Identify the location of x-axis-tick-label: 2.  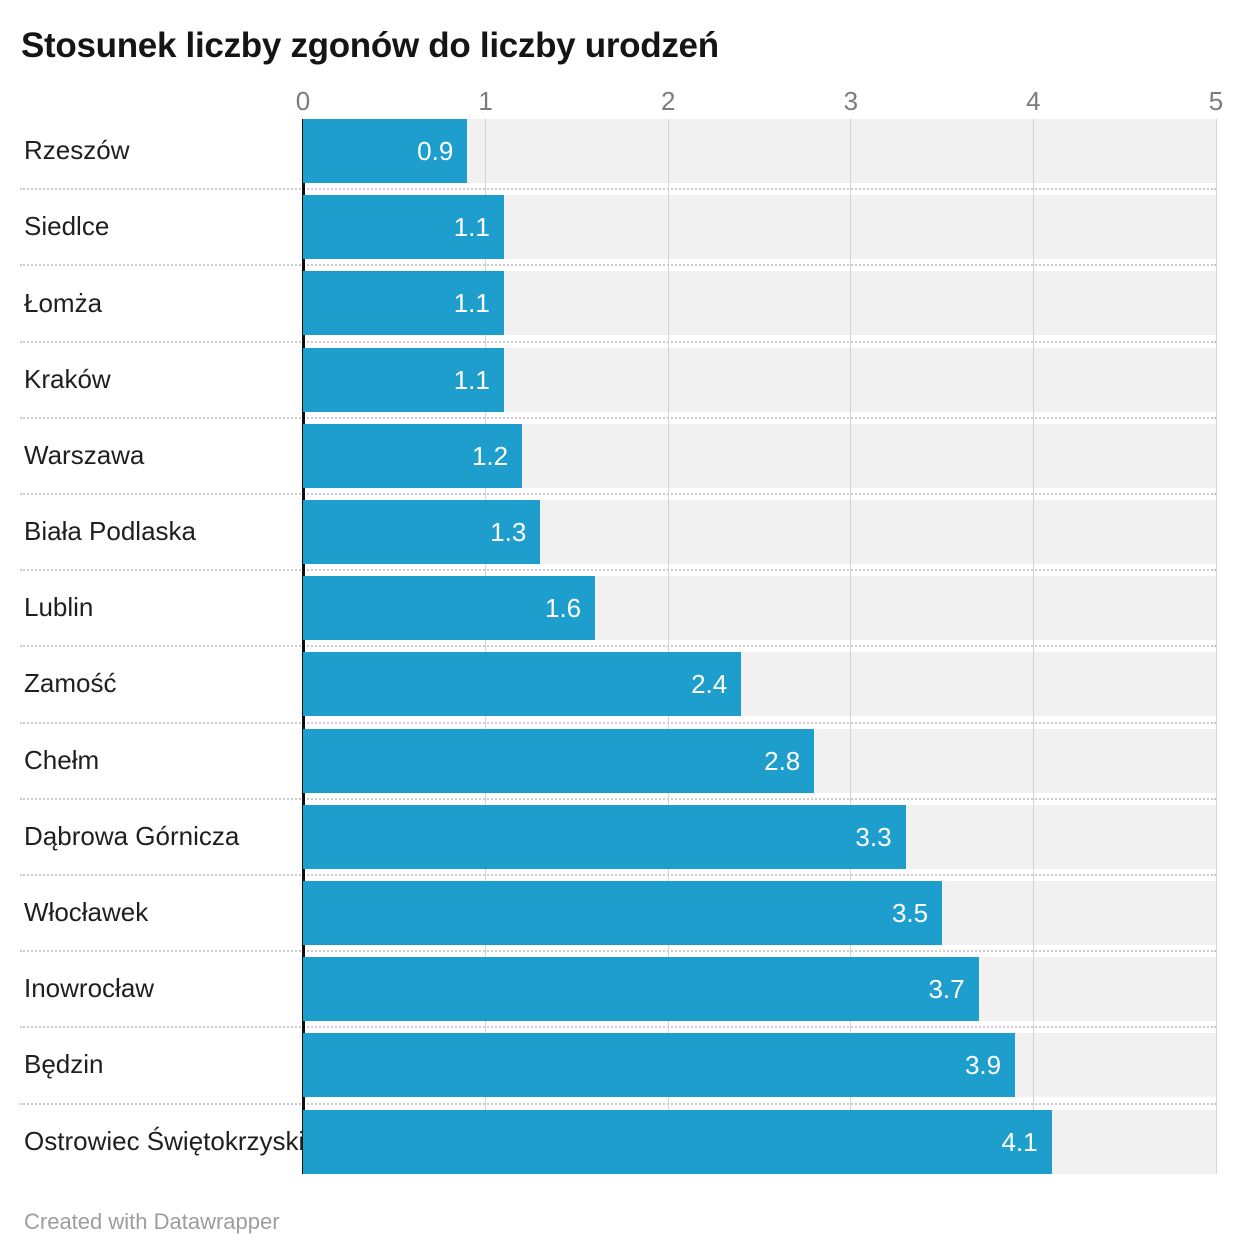
(668, 101).